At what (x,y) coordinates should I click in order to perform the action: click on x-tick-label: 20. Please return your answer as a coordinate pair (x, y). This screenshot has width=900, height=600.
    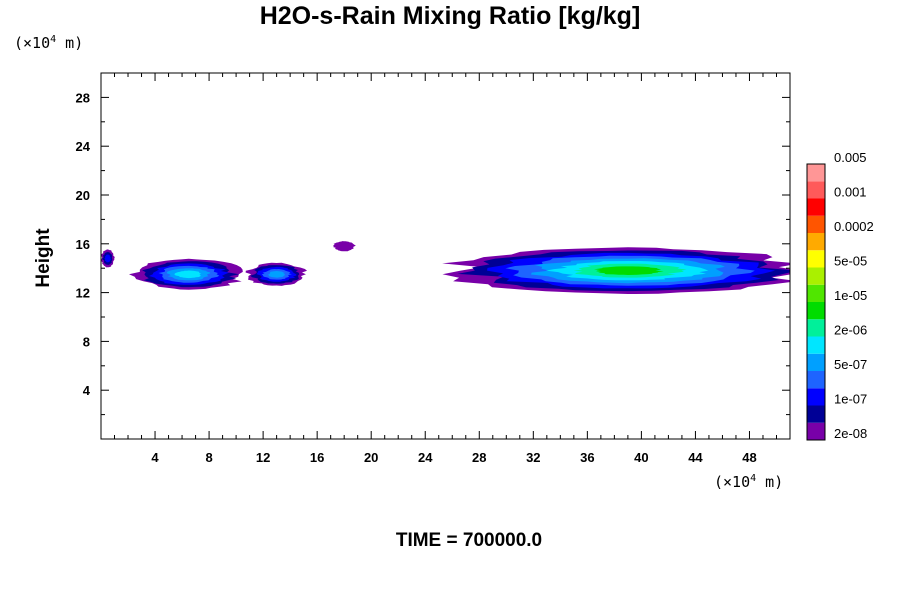
    Looking at the image, I should click on (371, 457).